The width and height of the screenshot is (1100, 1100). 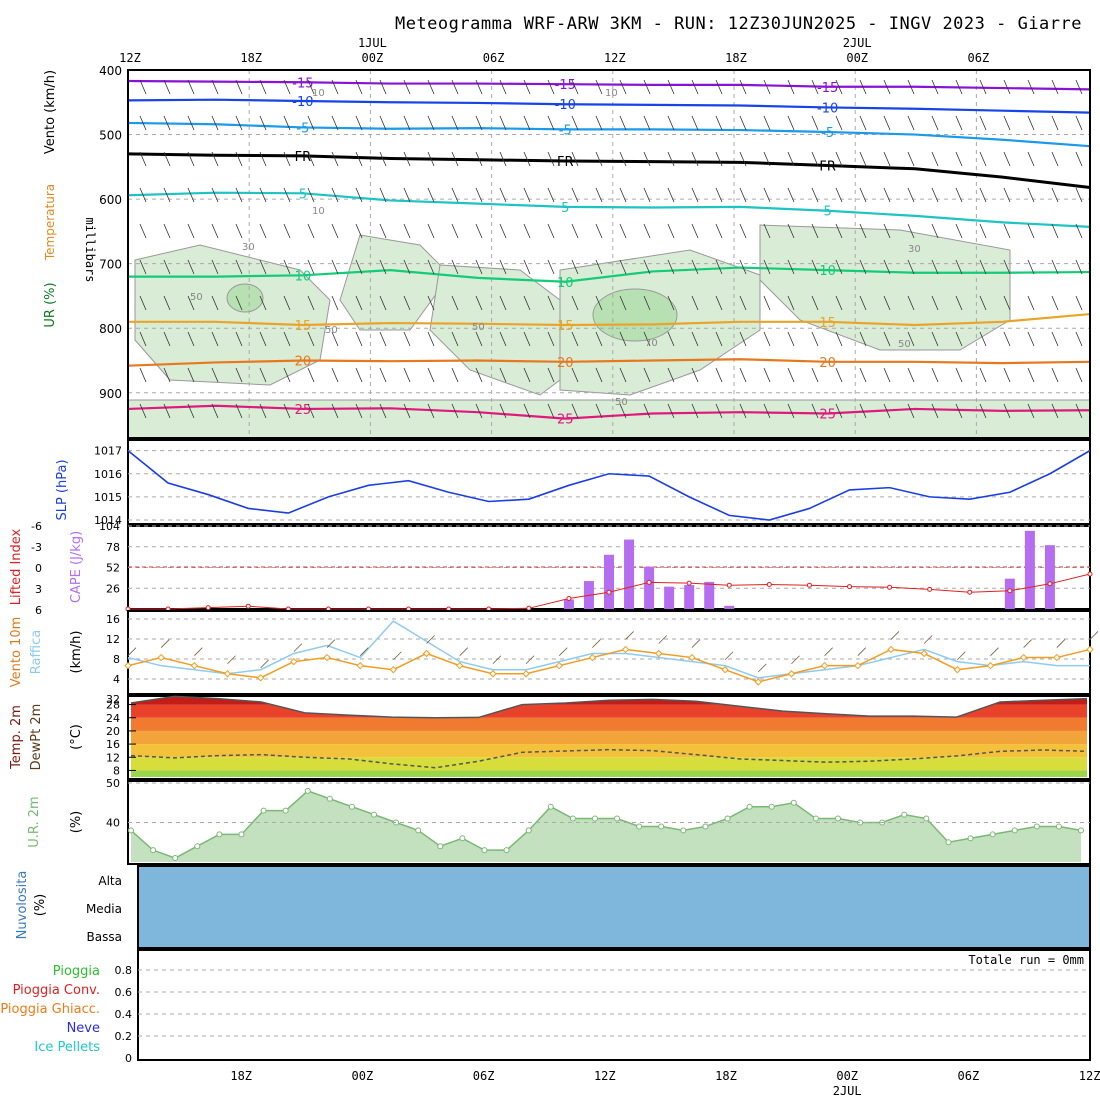 What do you see at coordinates (110, 200) in the screenshot?
I see `pressure-tick-label: 600` at bounding box center [110, 200].